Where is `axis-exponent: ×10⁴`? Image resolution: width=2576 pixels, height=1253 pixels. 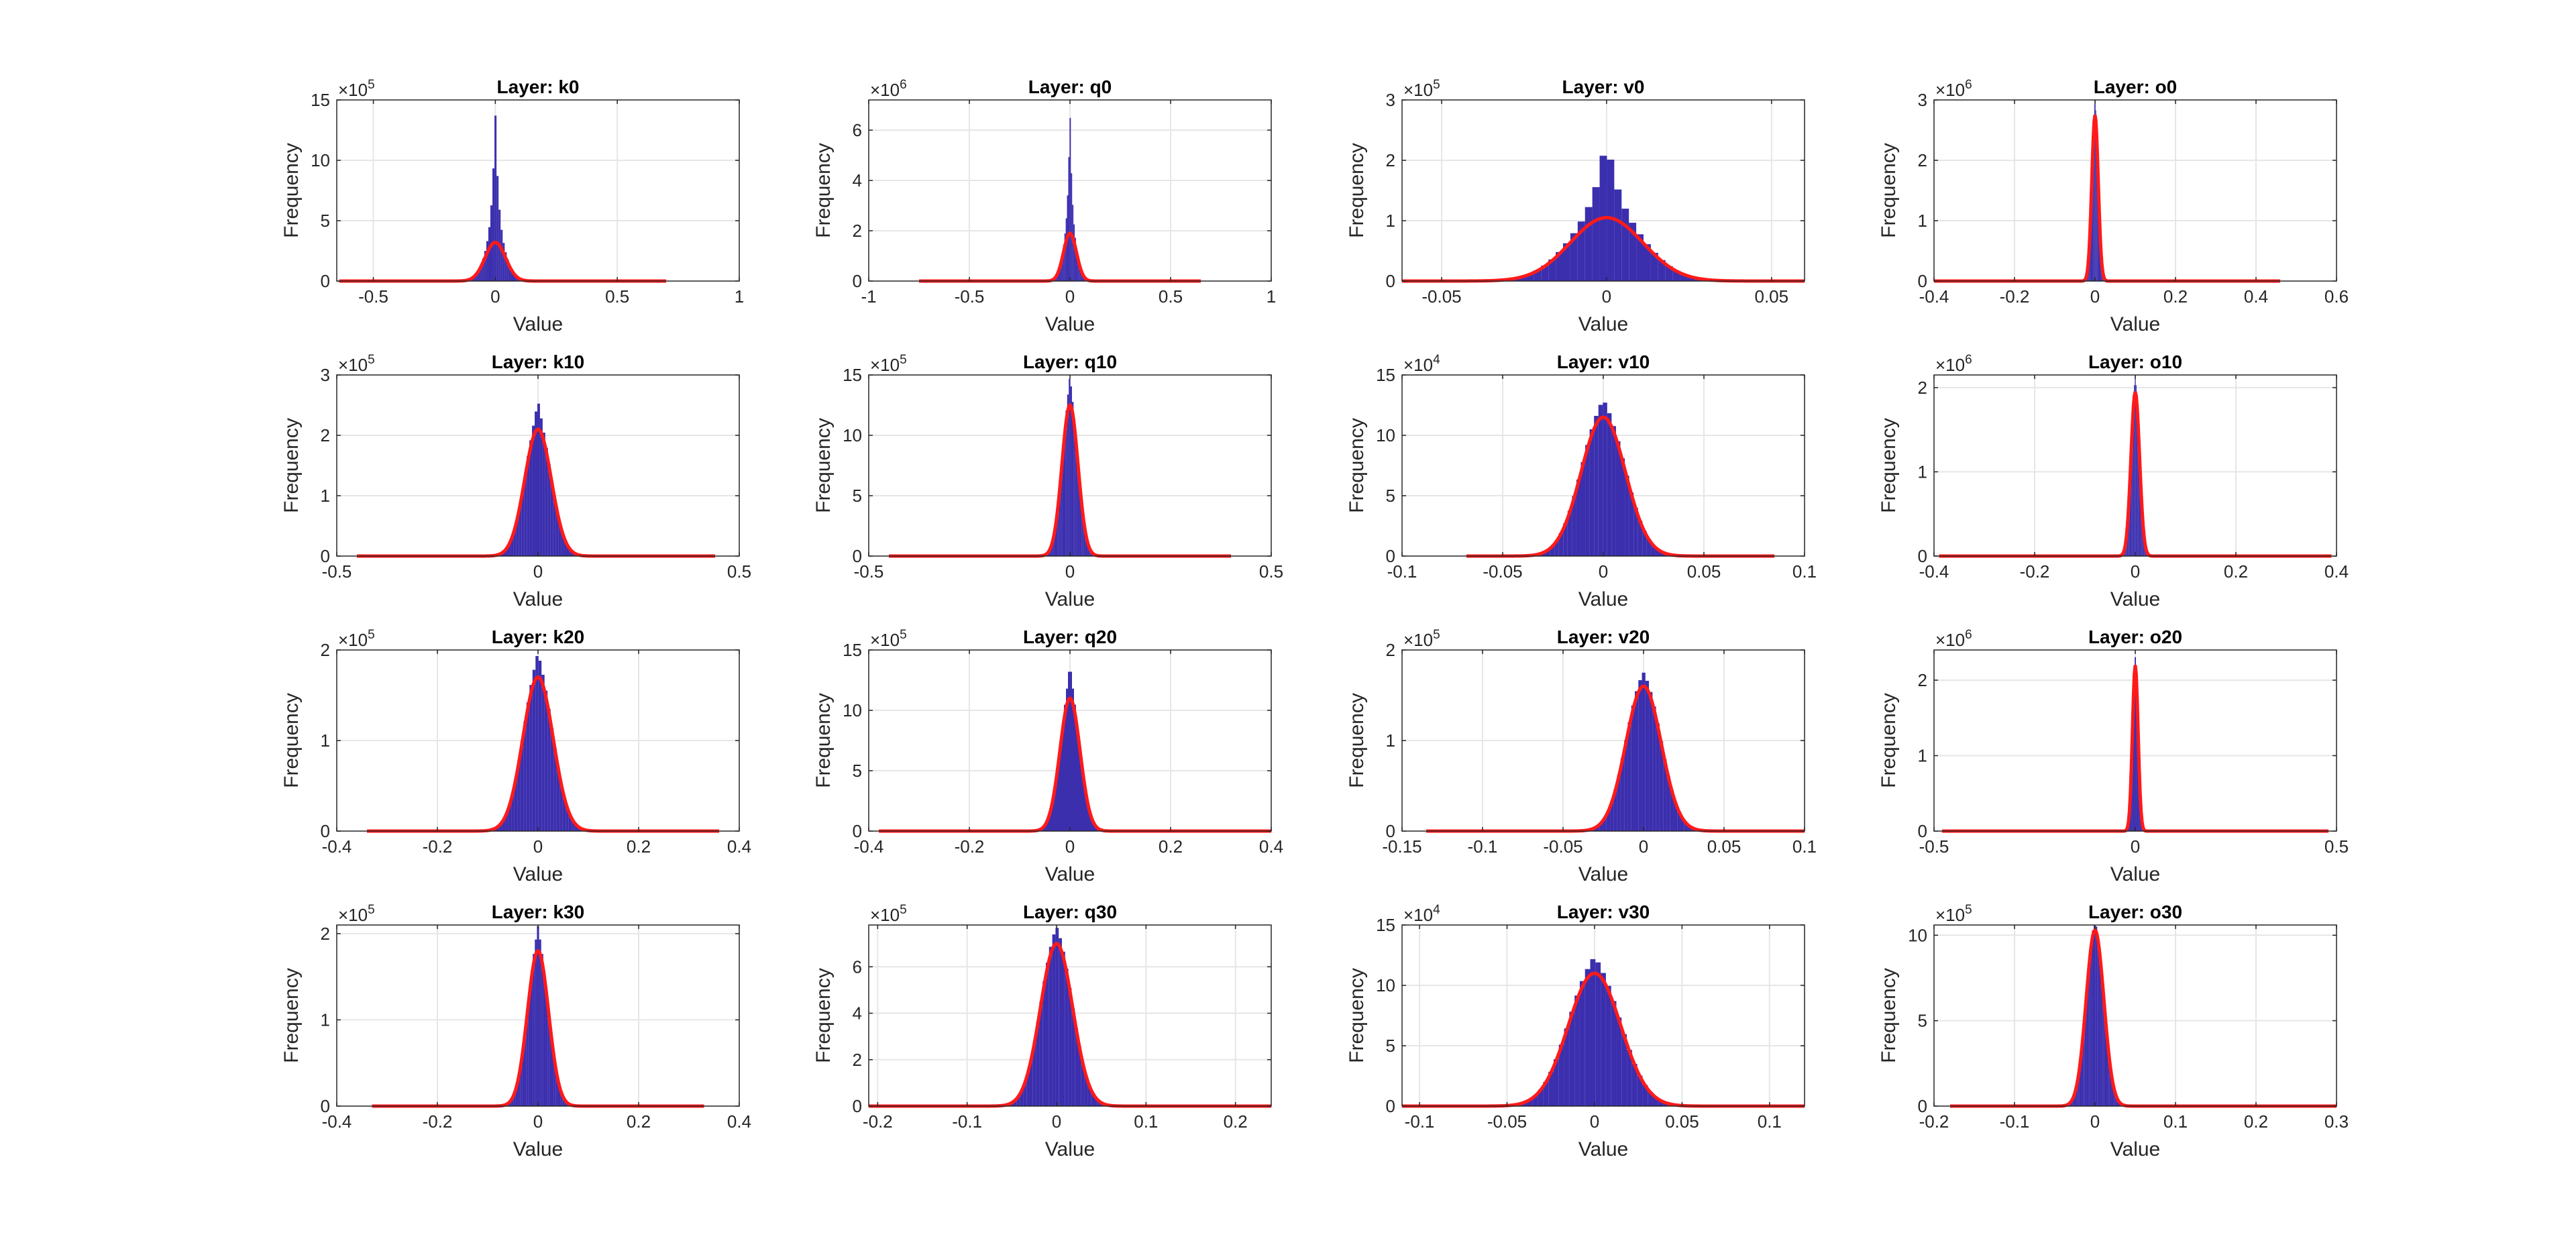
axis-exponent: ×10⁴ is located at coordinates (1421, 914).